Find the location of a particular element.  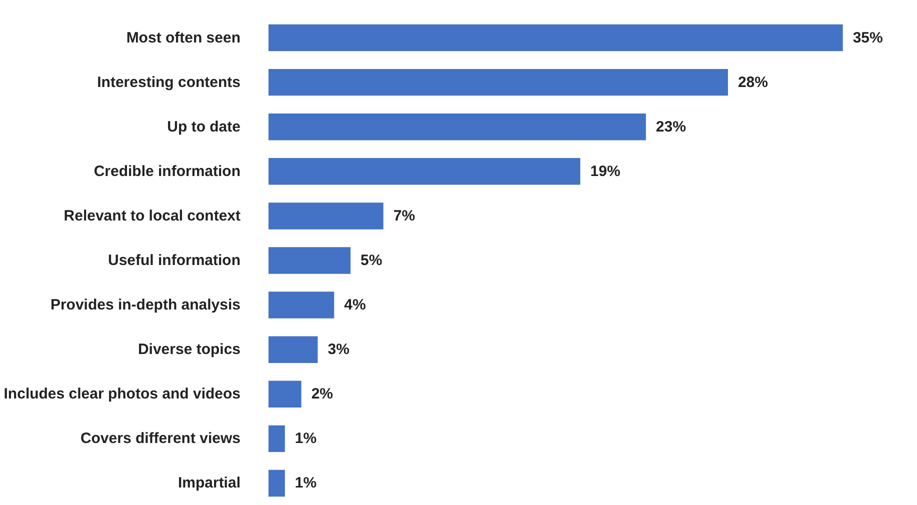

y-tick-label: Interesting contents is located at coordinates (169, 82).